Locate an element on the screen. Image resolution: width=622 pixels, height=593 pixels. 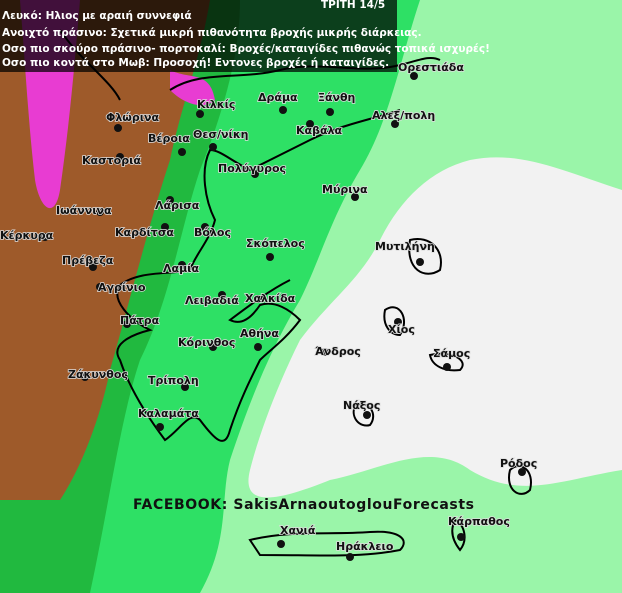
city-label: Ξάνθη is located at coordinates (336, 97).